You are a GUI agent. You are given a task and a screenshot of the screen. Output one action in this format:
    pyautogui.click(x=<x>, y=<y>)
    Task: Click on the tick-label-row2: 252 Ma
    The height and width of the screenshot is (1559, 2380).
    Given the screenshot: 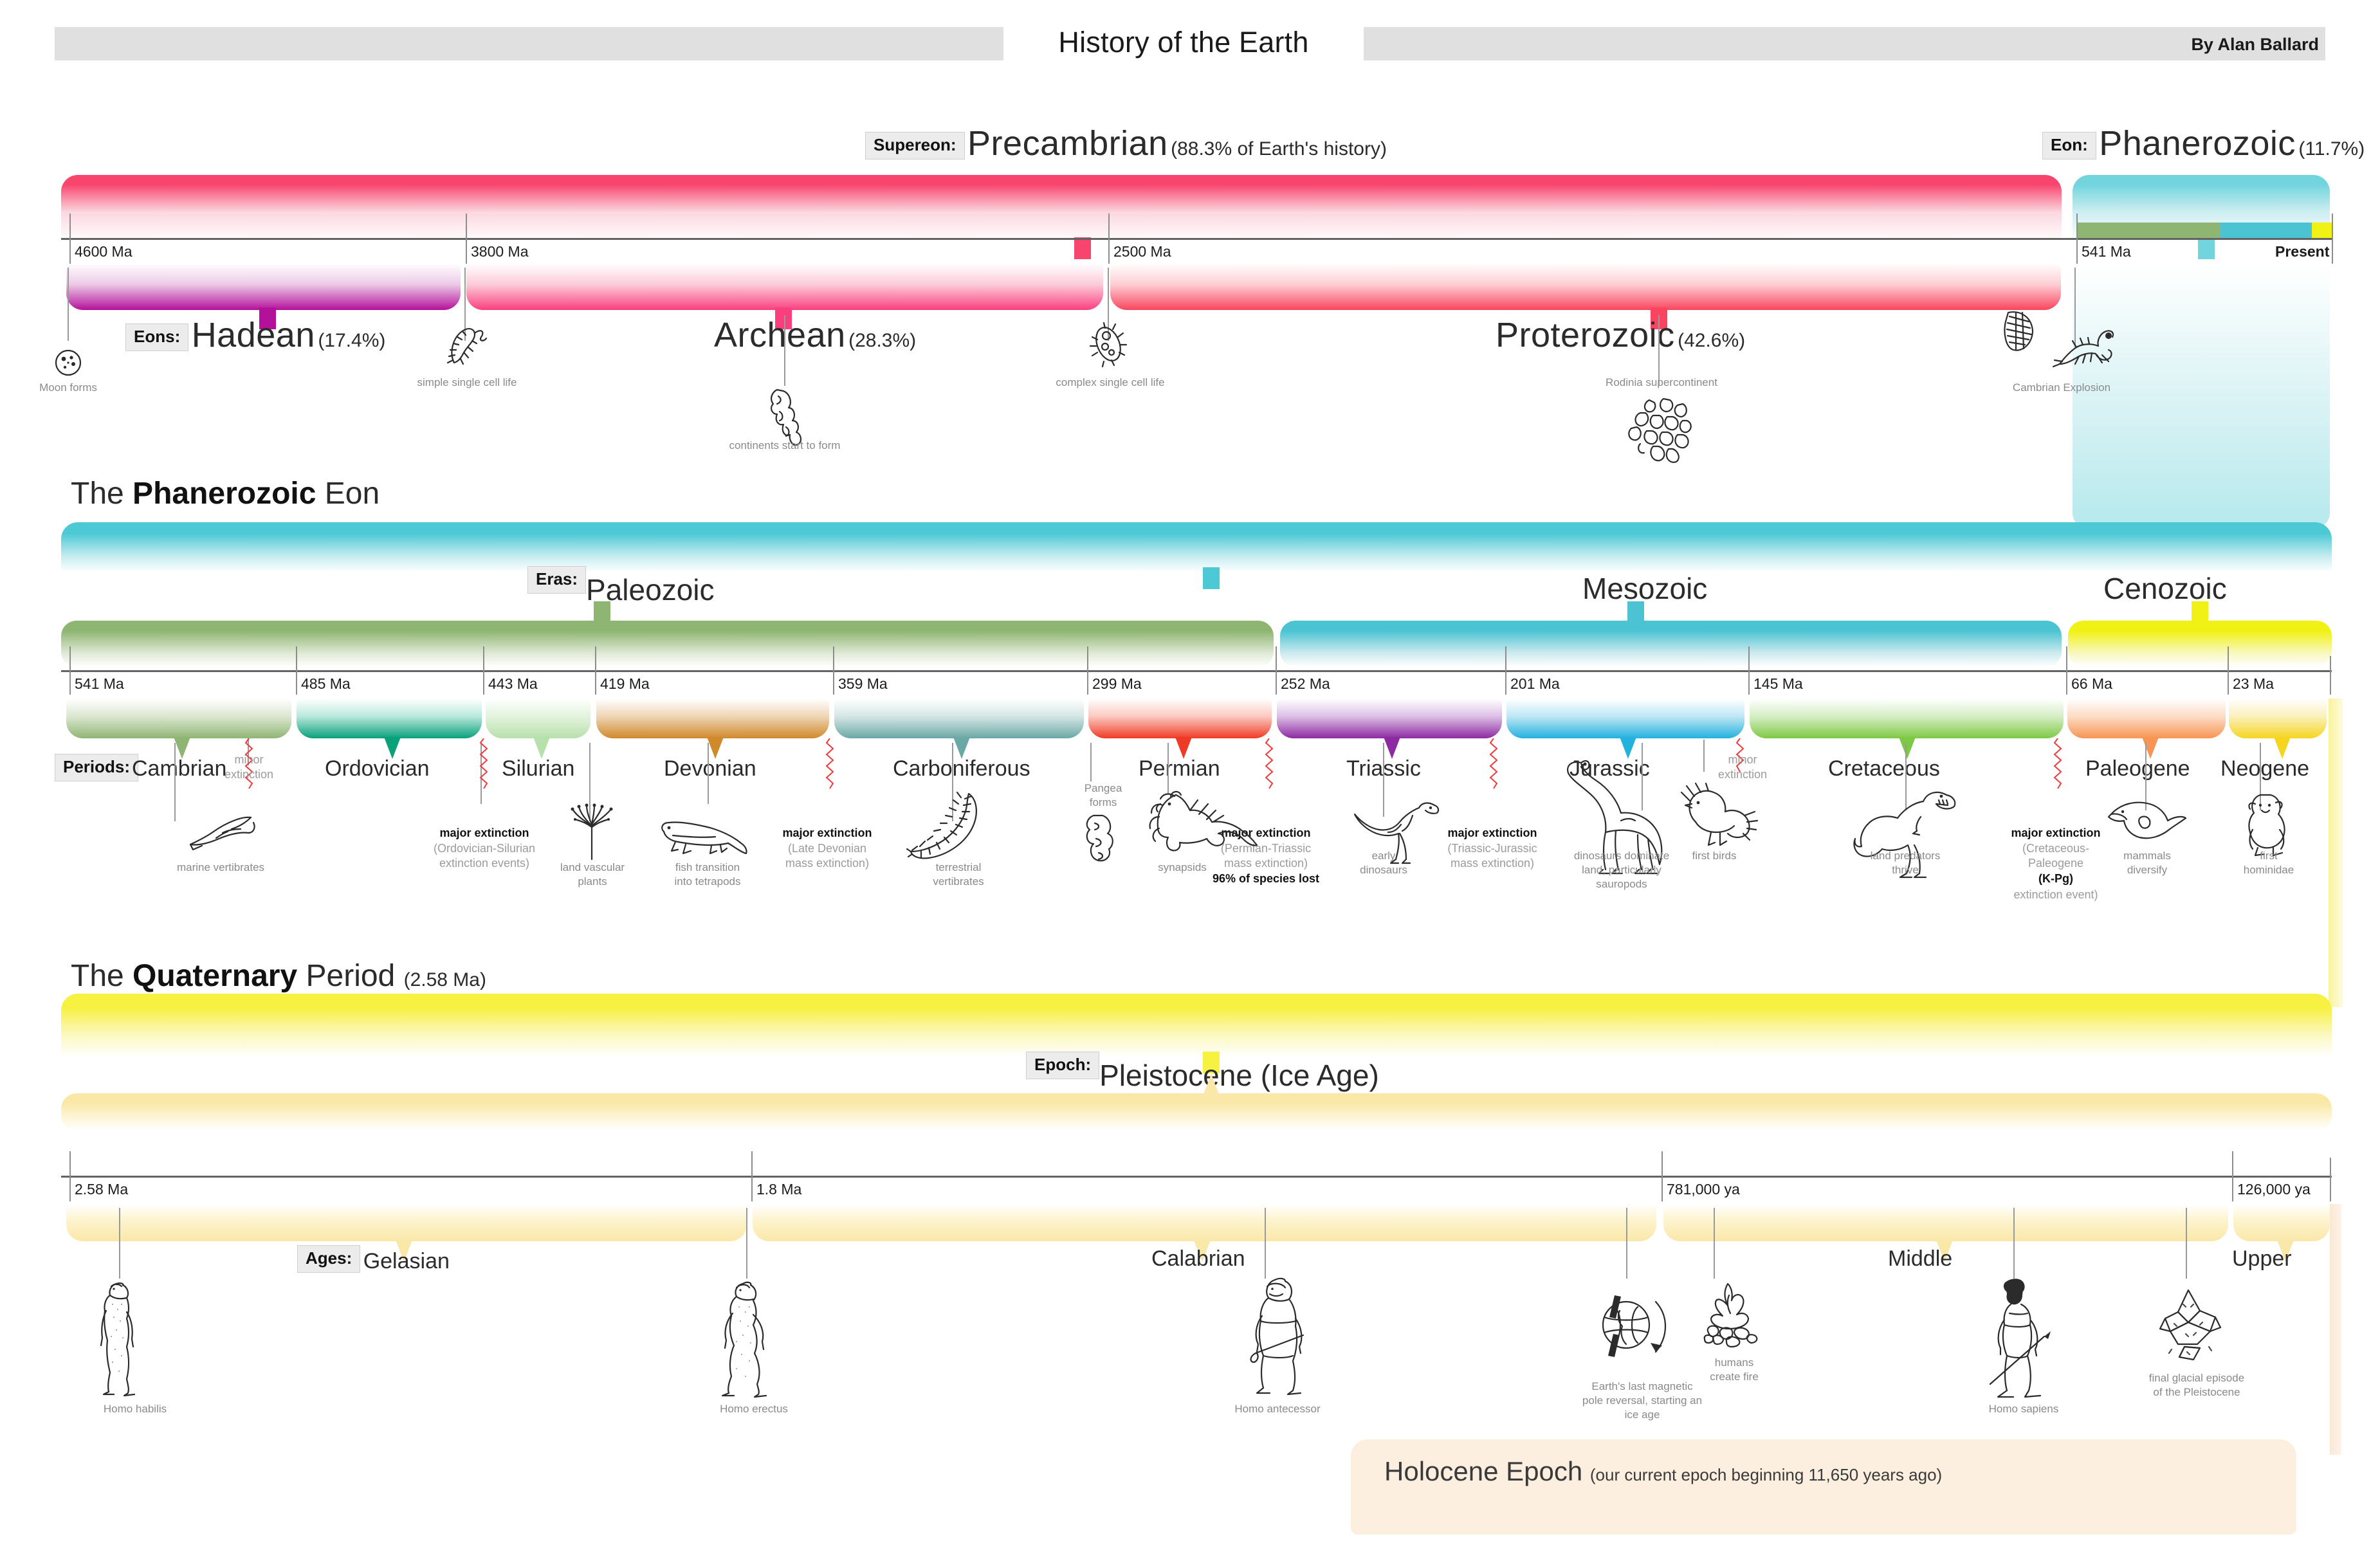 What is the action you would take?
    pyautogui.click(x=1305, y=683)
    